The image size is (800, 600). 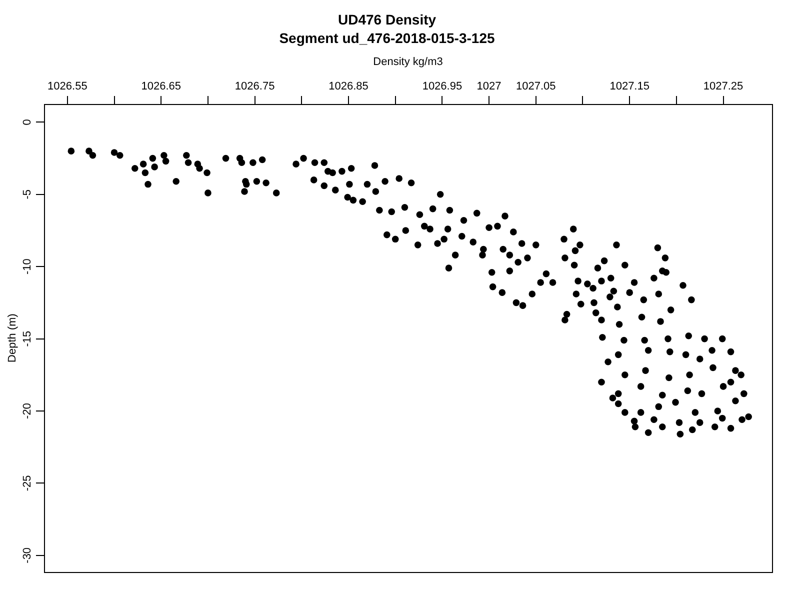 I want to click on y-tick-label: 0, so click(x=28, y=122).